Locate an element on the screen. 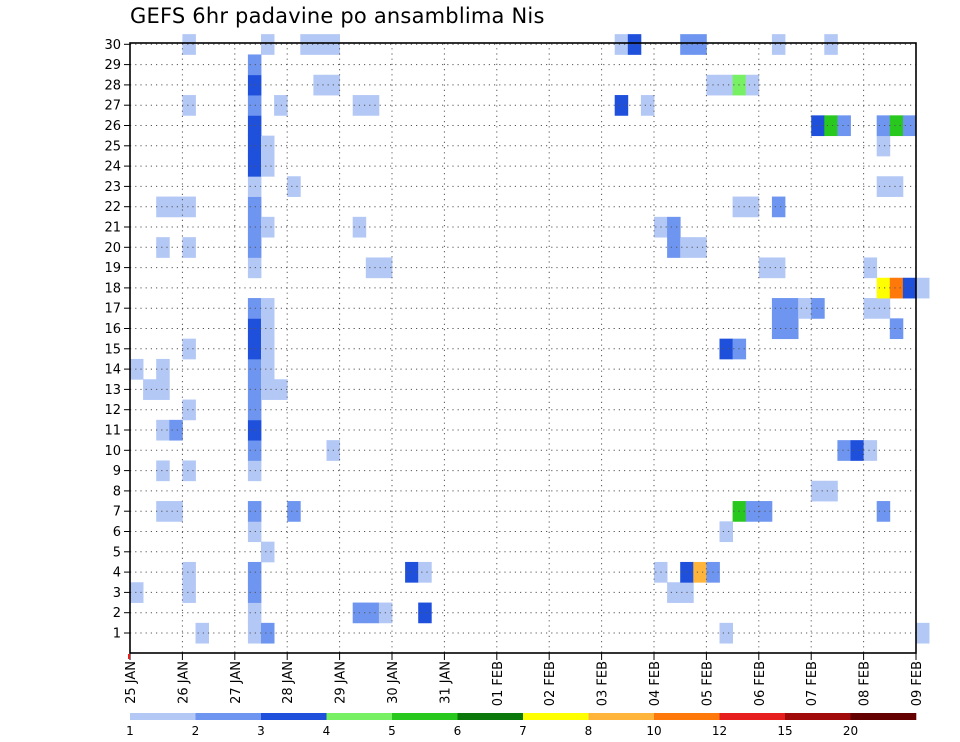 The height and width of the screenshot is (742, 960). x-tick-label: 07 FEB is located at coordinates (812, 683).